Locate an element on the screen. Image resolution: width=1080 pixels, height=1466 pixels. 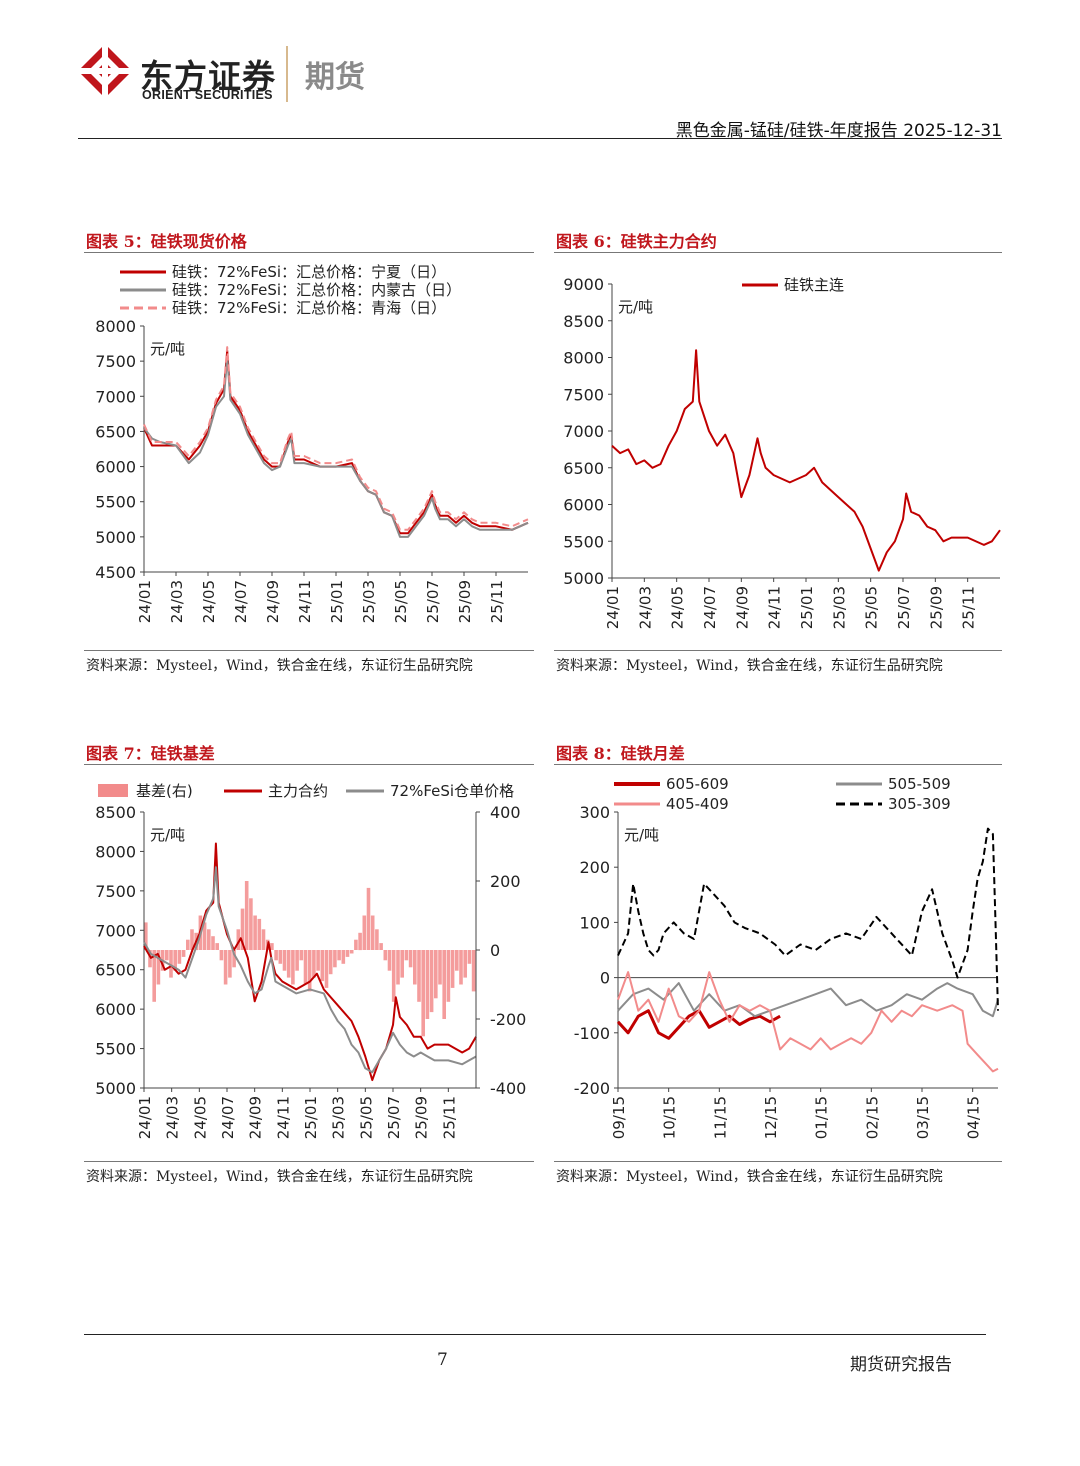
report-title: 黑色金属-锰硅/硅铁-年度报告 2025-12-31 is located at coordinates (838, 131).